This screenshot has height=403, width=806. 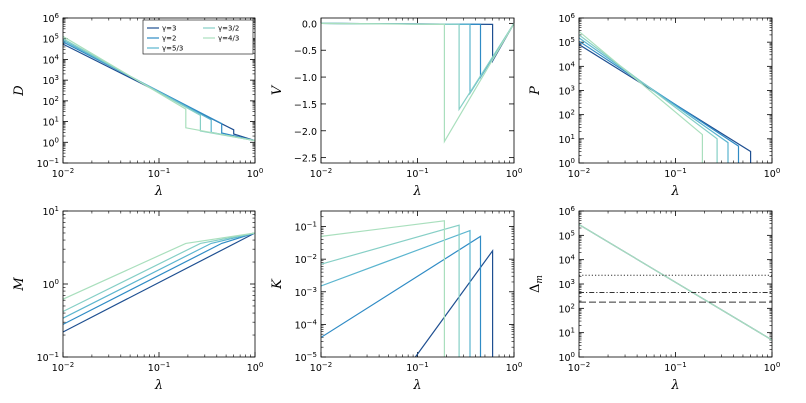 What do you see at coordinates (306, 324) in the screenshot?
I see `y-tick-label: 10⁻⁴` at bounding box center [306, 324].